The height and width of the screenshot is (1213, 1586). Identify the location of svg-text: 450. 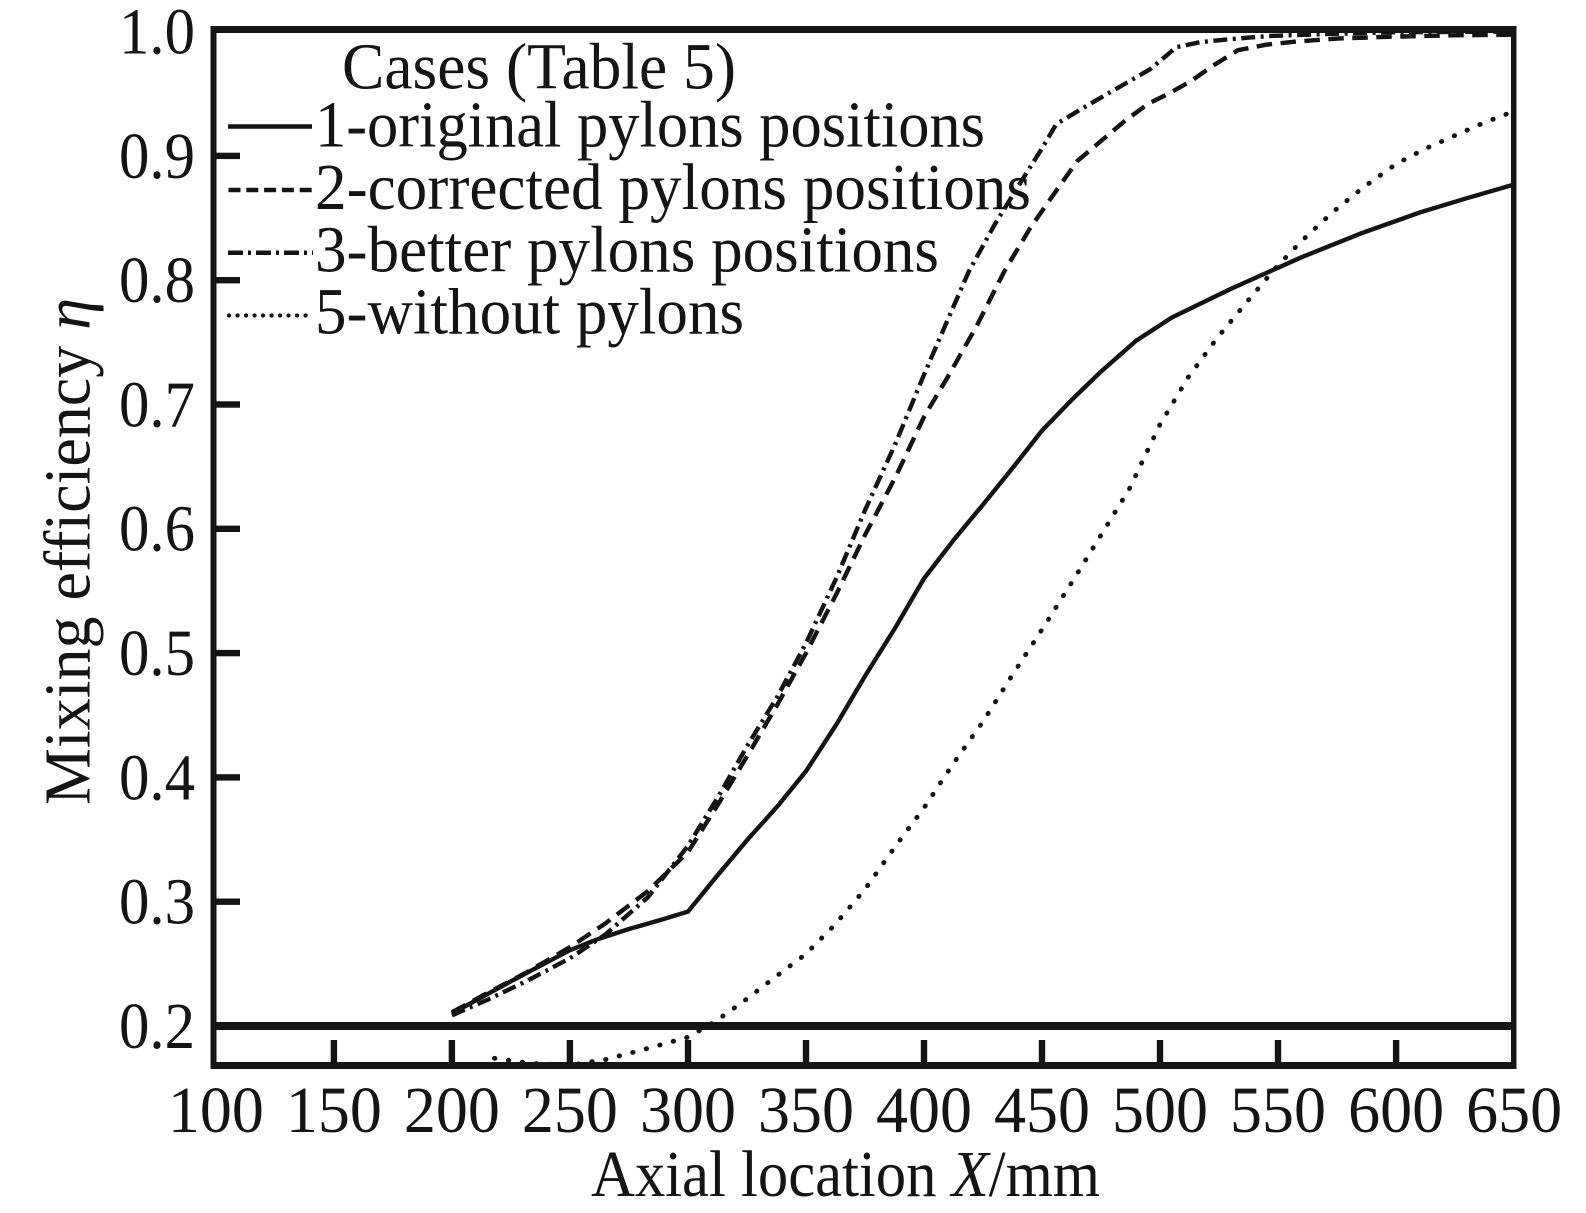
(1042, 1110).